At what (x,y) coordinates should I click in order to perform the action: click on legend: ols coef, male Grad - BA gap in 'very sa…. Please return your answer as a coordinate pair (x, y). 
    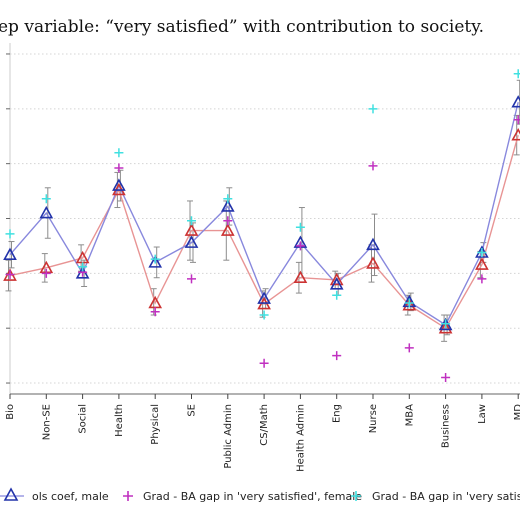
    Looking at the image, I should click on (260, 495).